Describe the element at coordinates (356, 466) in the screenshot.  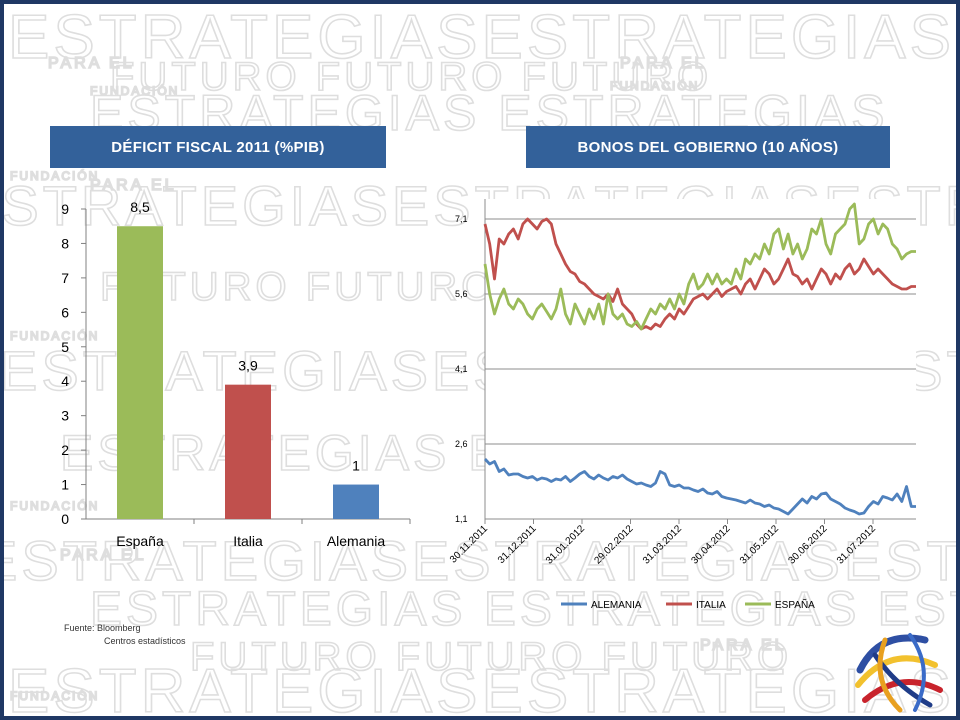
I see `bar-value-label: 1` at that location.